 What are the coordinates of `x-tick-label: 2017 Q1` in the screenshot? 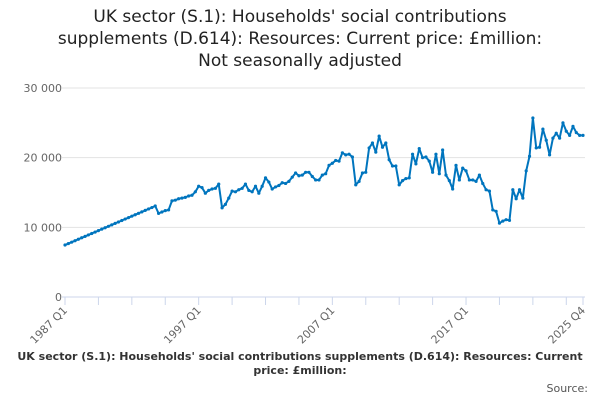 It's located at (450, 325).